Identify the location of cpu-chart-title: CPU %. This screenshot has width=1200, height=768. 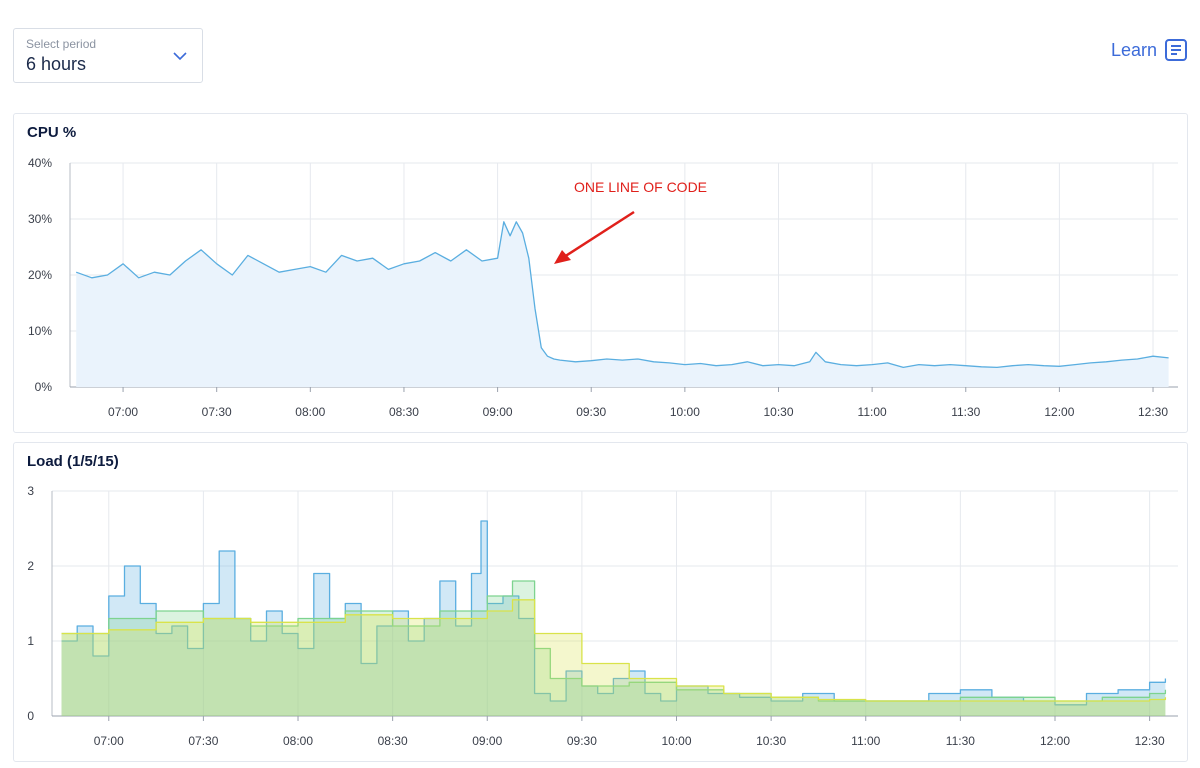
(52, 132).